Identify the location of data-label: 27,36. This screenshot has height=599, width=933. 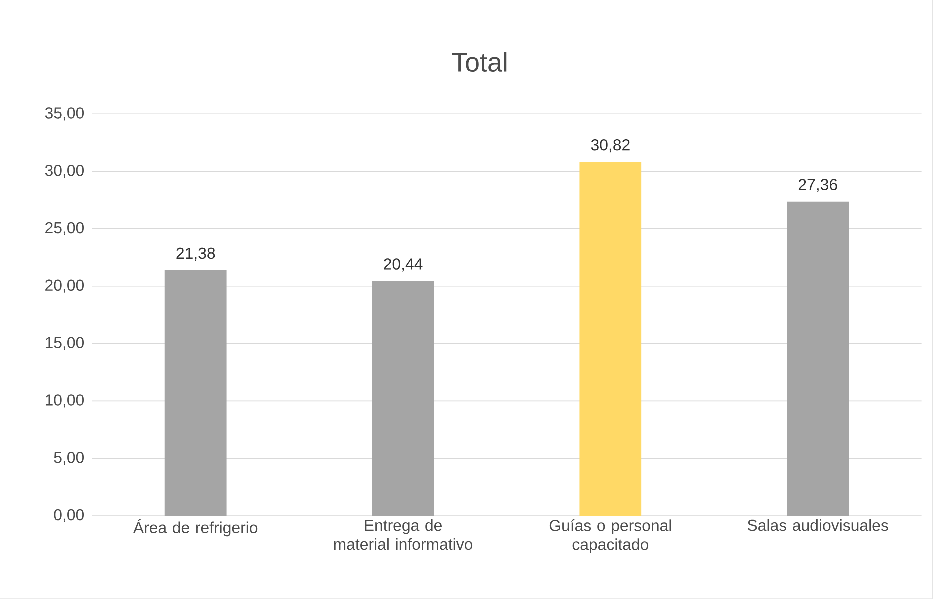
(818, 185).